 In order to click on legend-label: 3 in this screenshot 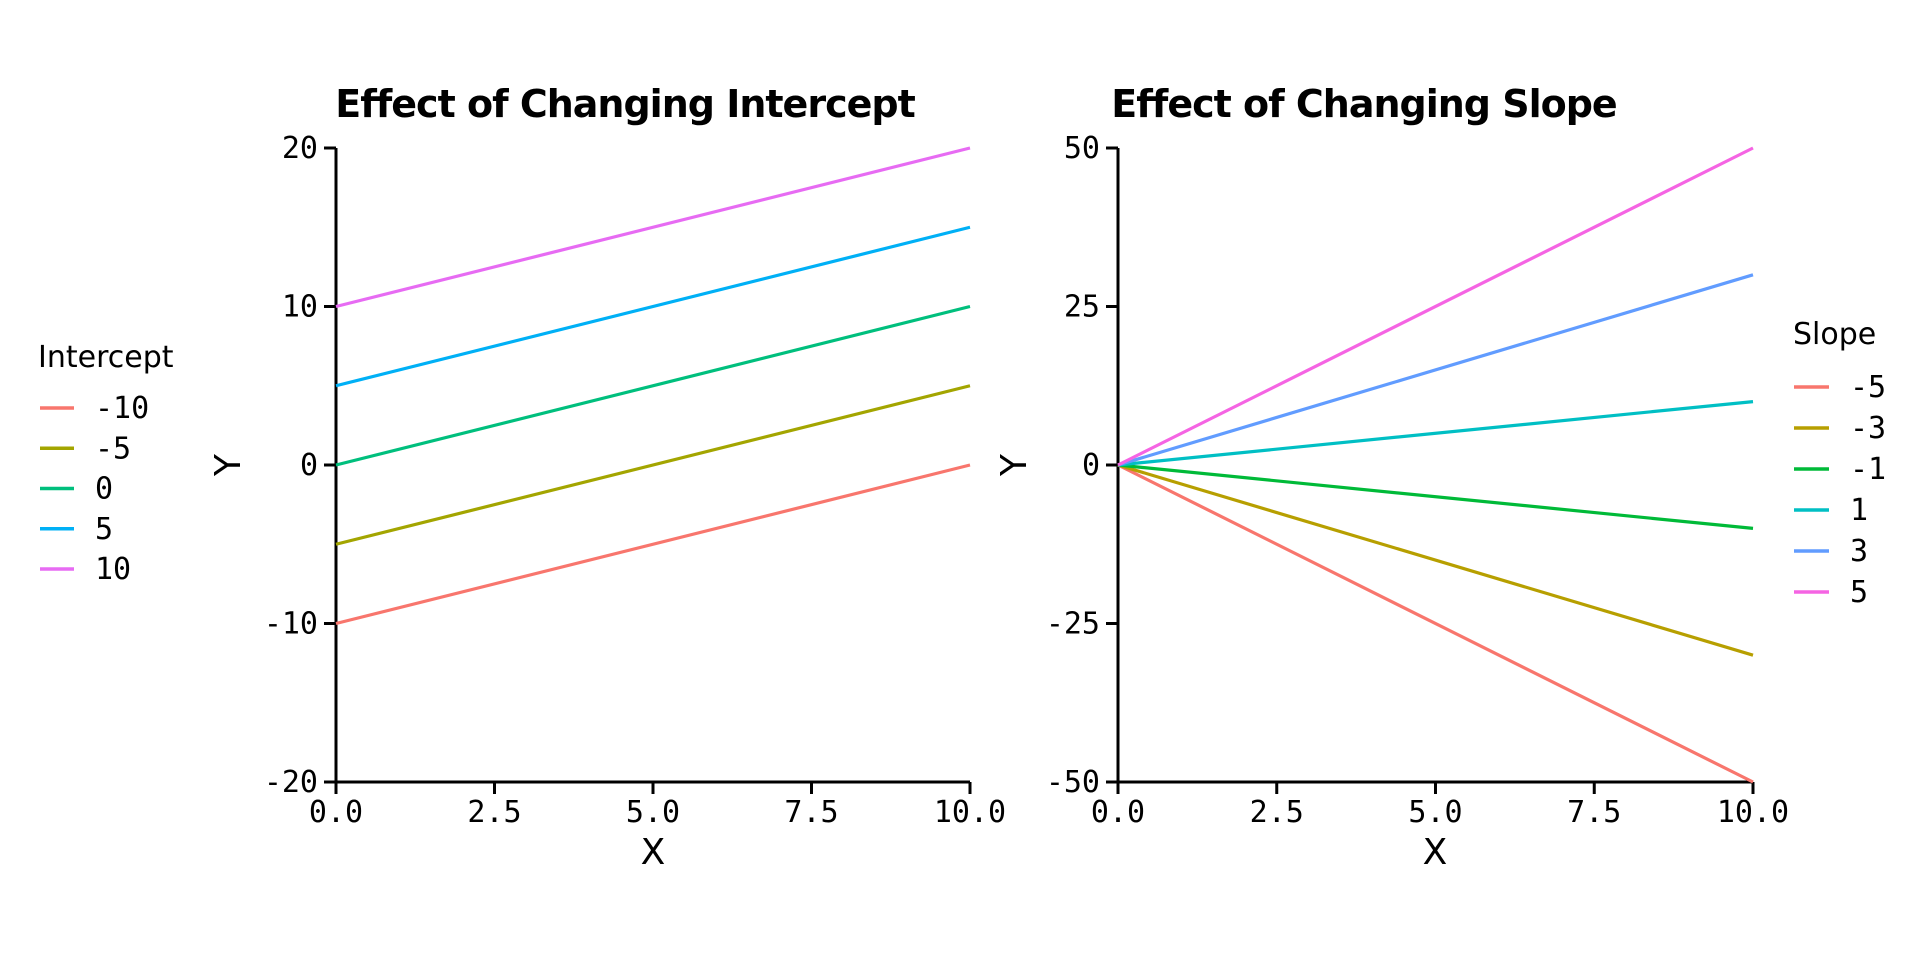, I will do `click(1859, 551)`.